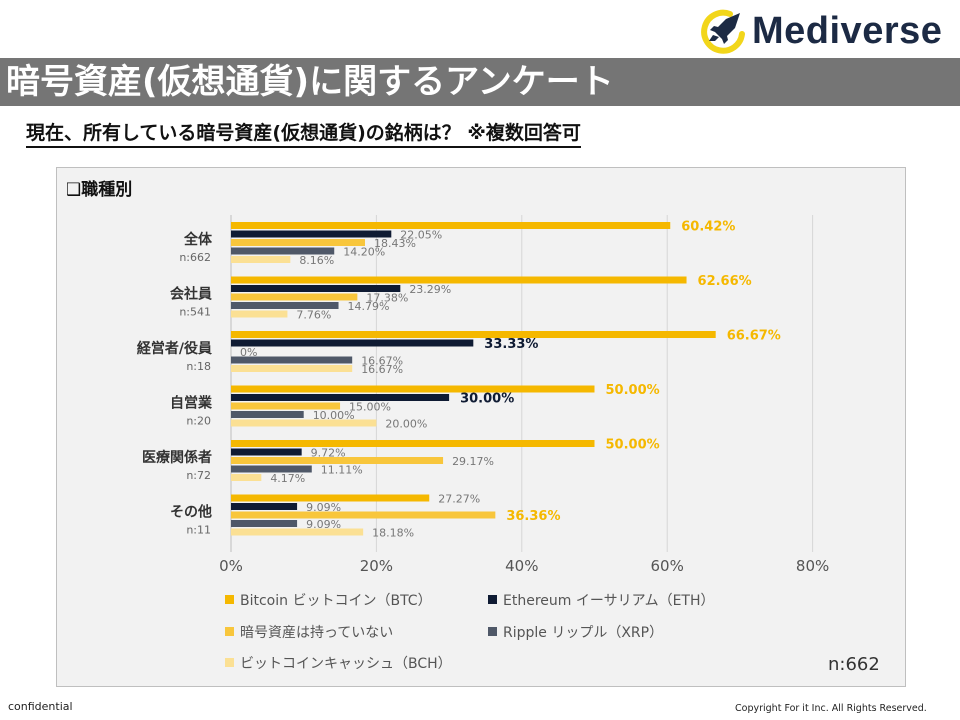 The height and width of the screenshot is (720, 960). Describe the element at coordinates (725, 281) in the screenshot. I see `data-label: 62.66%` at that location.